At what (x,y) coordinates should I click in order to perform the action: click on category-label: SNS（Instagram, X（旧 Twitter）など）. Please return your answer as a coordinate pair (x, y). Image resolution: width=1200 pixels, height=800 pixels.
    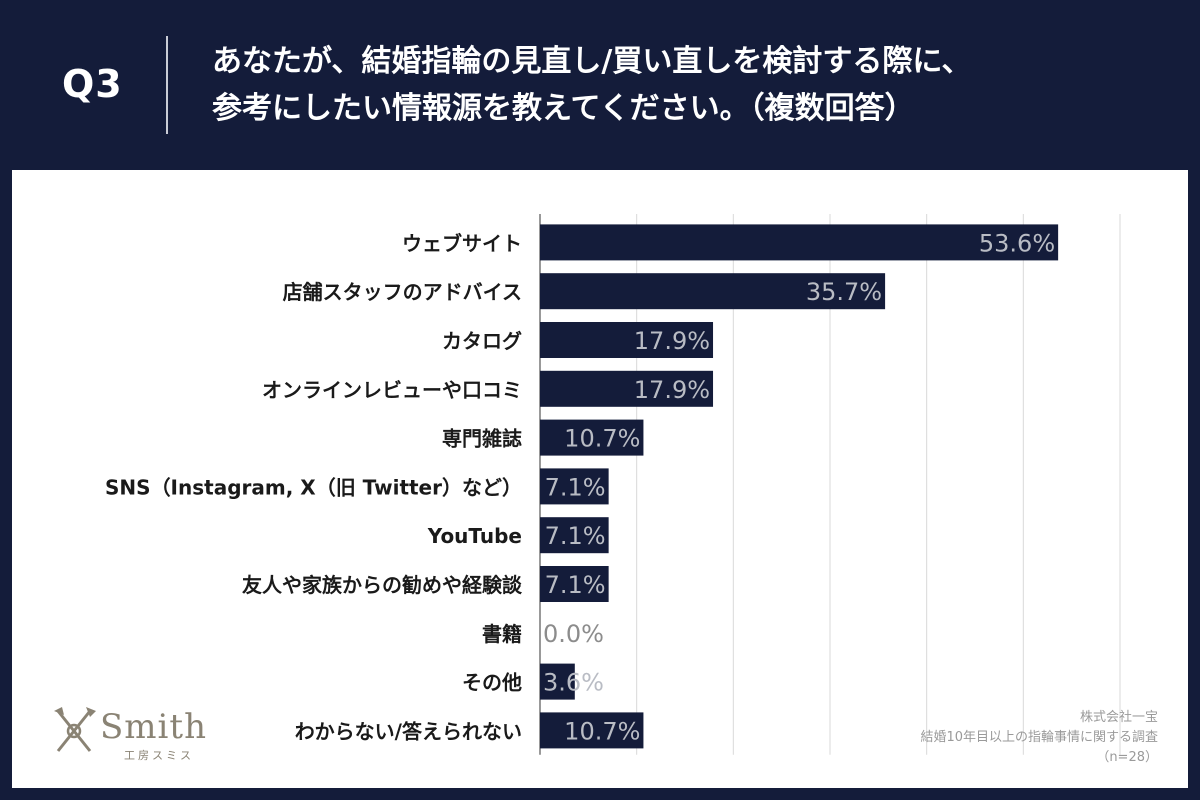
    Looking at the image, I should click on (313, 487).